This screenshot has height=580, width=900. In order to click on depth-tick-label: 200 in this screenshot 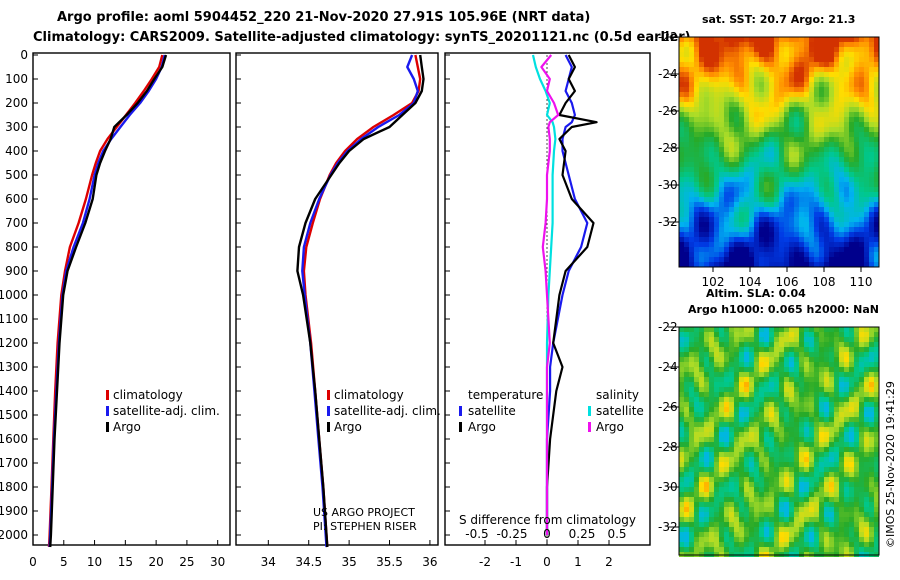, I will do `click(16, 103)`.